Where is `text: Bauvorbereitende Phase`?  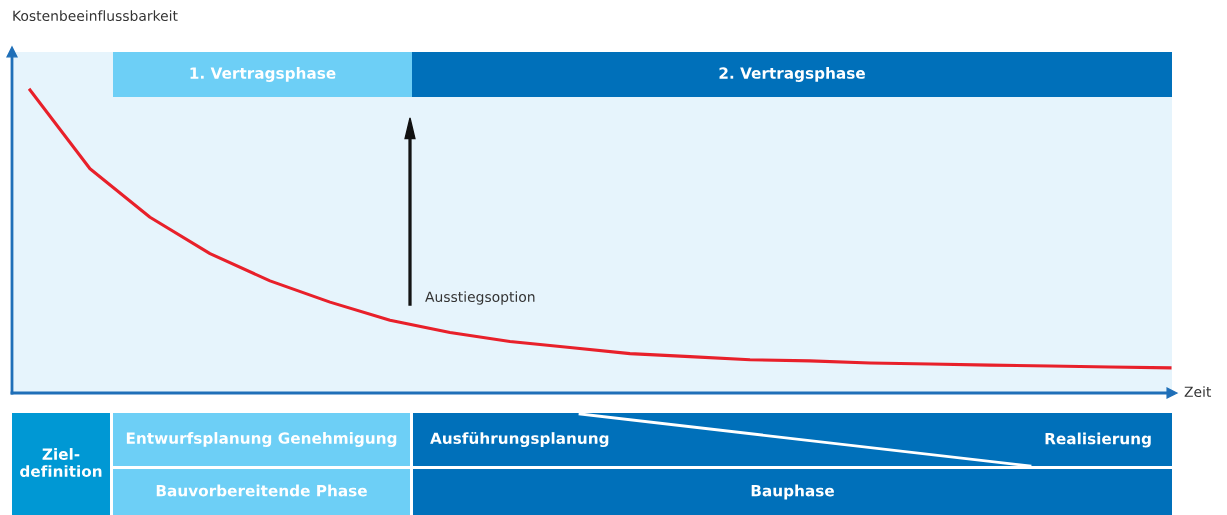 text: Bauvorbereitende Phase is located at coordinates (261, 490).